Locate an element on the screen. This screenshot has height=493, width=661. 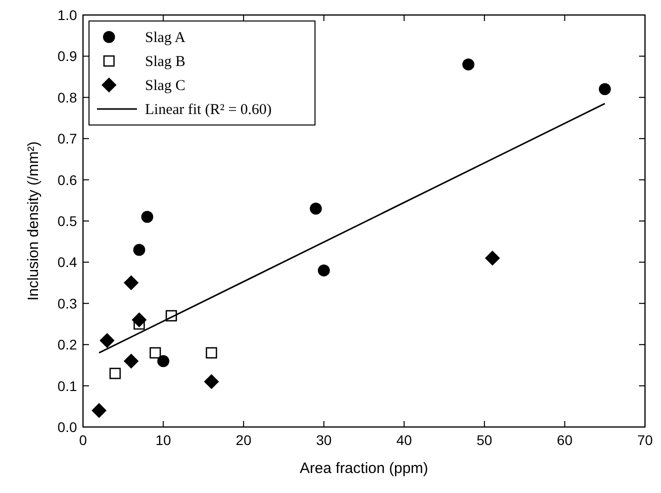
y-tick-label: 1.0 is located at coordinates (68, 15).